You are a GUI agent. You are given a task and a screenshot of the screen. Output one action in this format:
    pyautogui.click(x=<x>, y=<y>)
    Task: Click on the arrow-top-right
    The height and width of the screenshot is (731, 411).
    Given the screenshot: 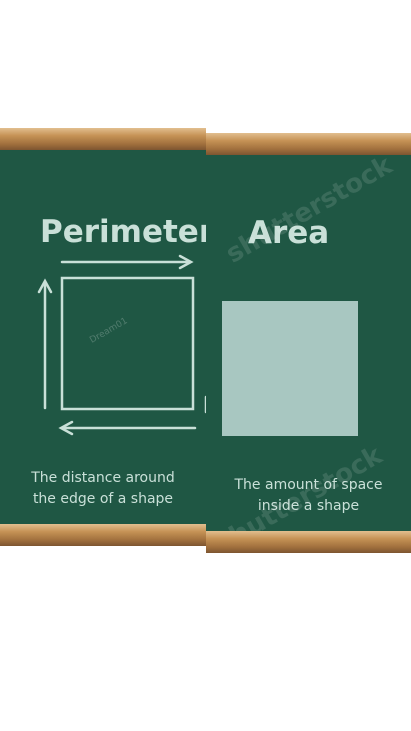 What is the action you would take?
    pyautogui.click(x=127, y=262)
    